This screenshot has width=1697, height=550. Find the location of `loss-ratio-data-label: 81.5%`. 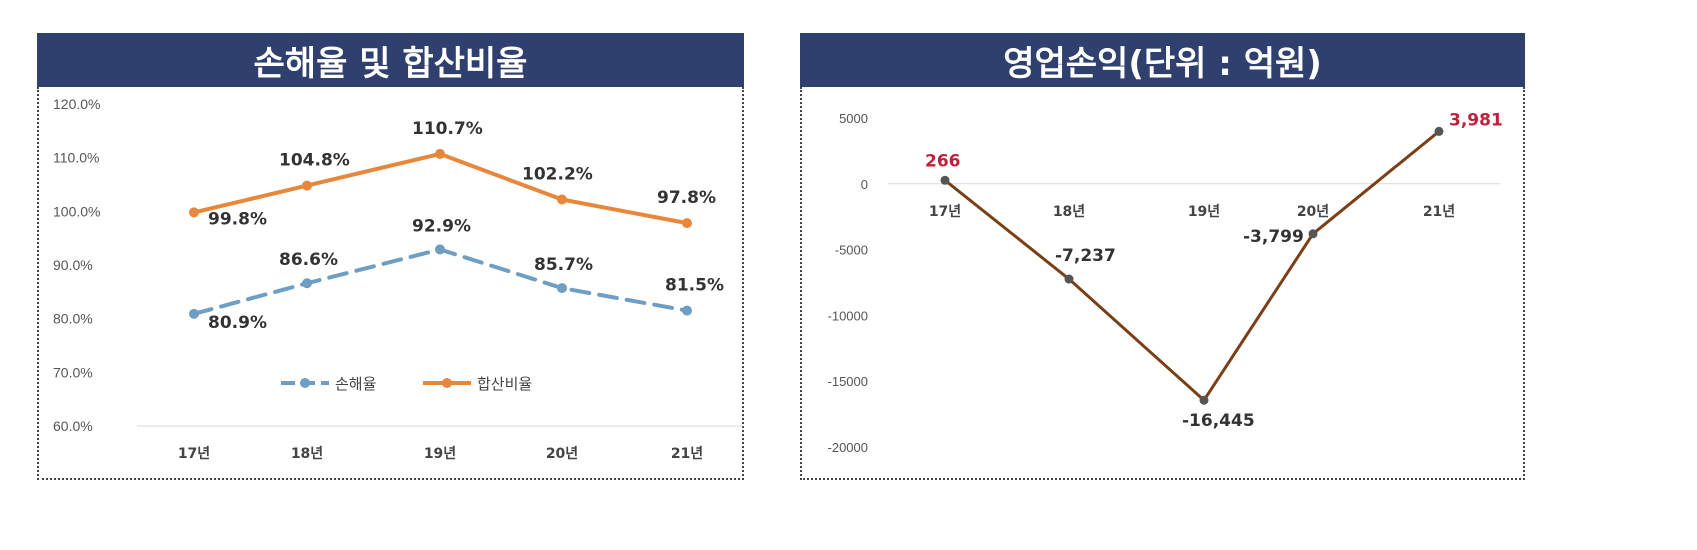

loss-ratio-data-label: 81.5% is located at coordinates (694, 286).